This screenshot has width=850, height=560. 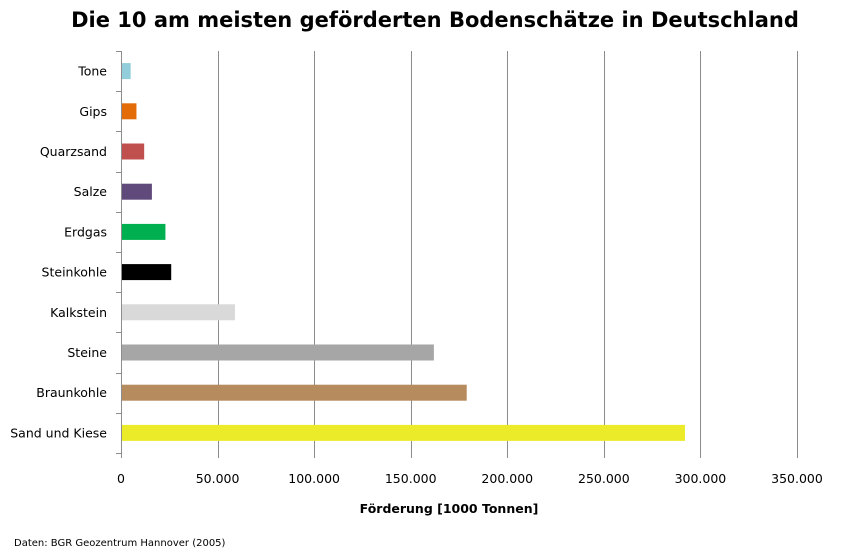 What do you see at coordinates (278, 352) in the screenshot?
I see `bar-steine` at bounding box center [278, 352].